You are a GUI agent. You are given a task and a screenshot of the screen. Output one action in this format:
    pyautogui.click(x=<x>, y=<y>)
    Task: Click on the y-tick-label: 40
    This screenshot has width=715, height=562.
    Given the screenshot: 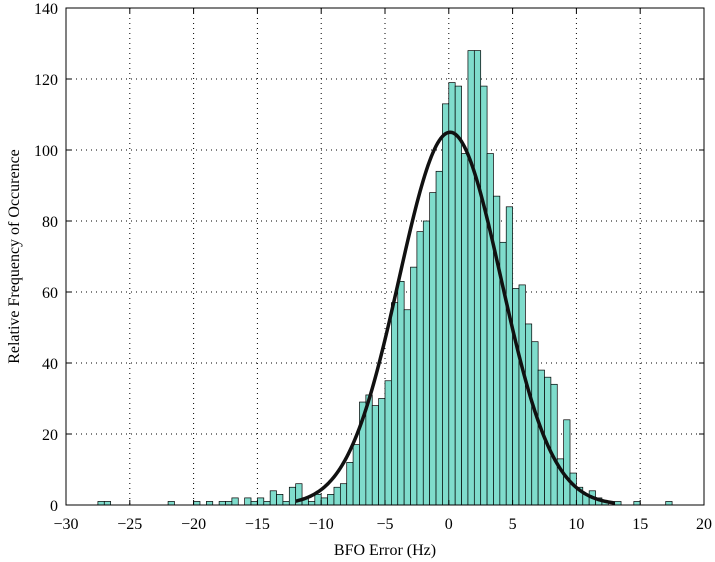 What is the action you would take?
    pyautogui.click(x=50, y=364)
    